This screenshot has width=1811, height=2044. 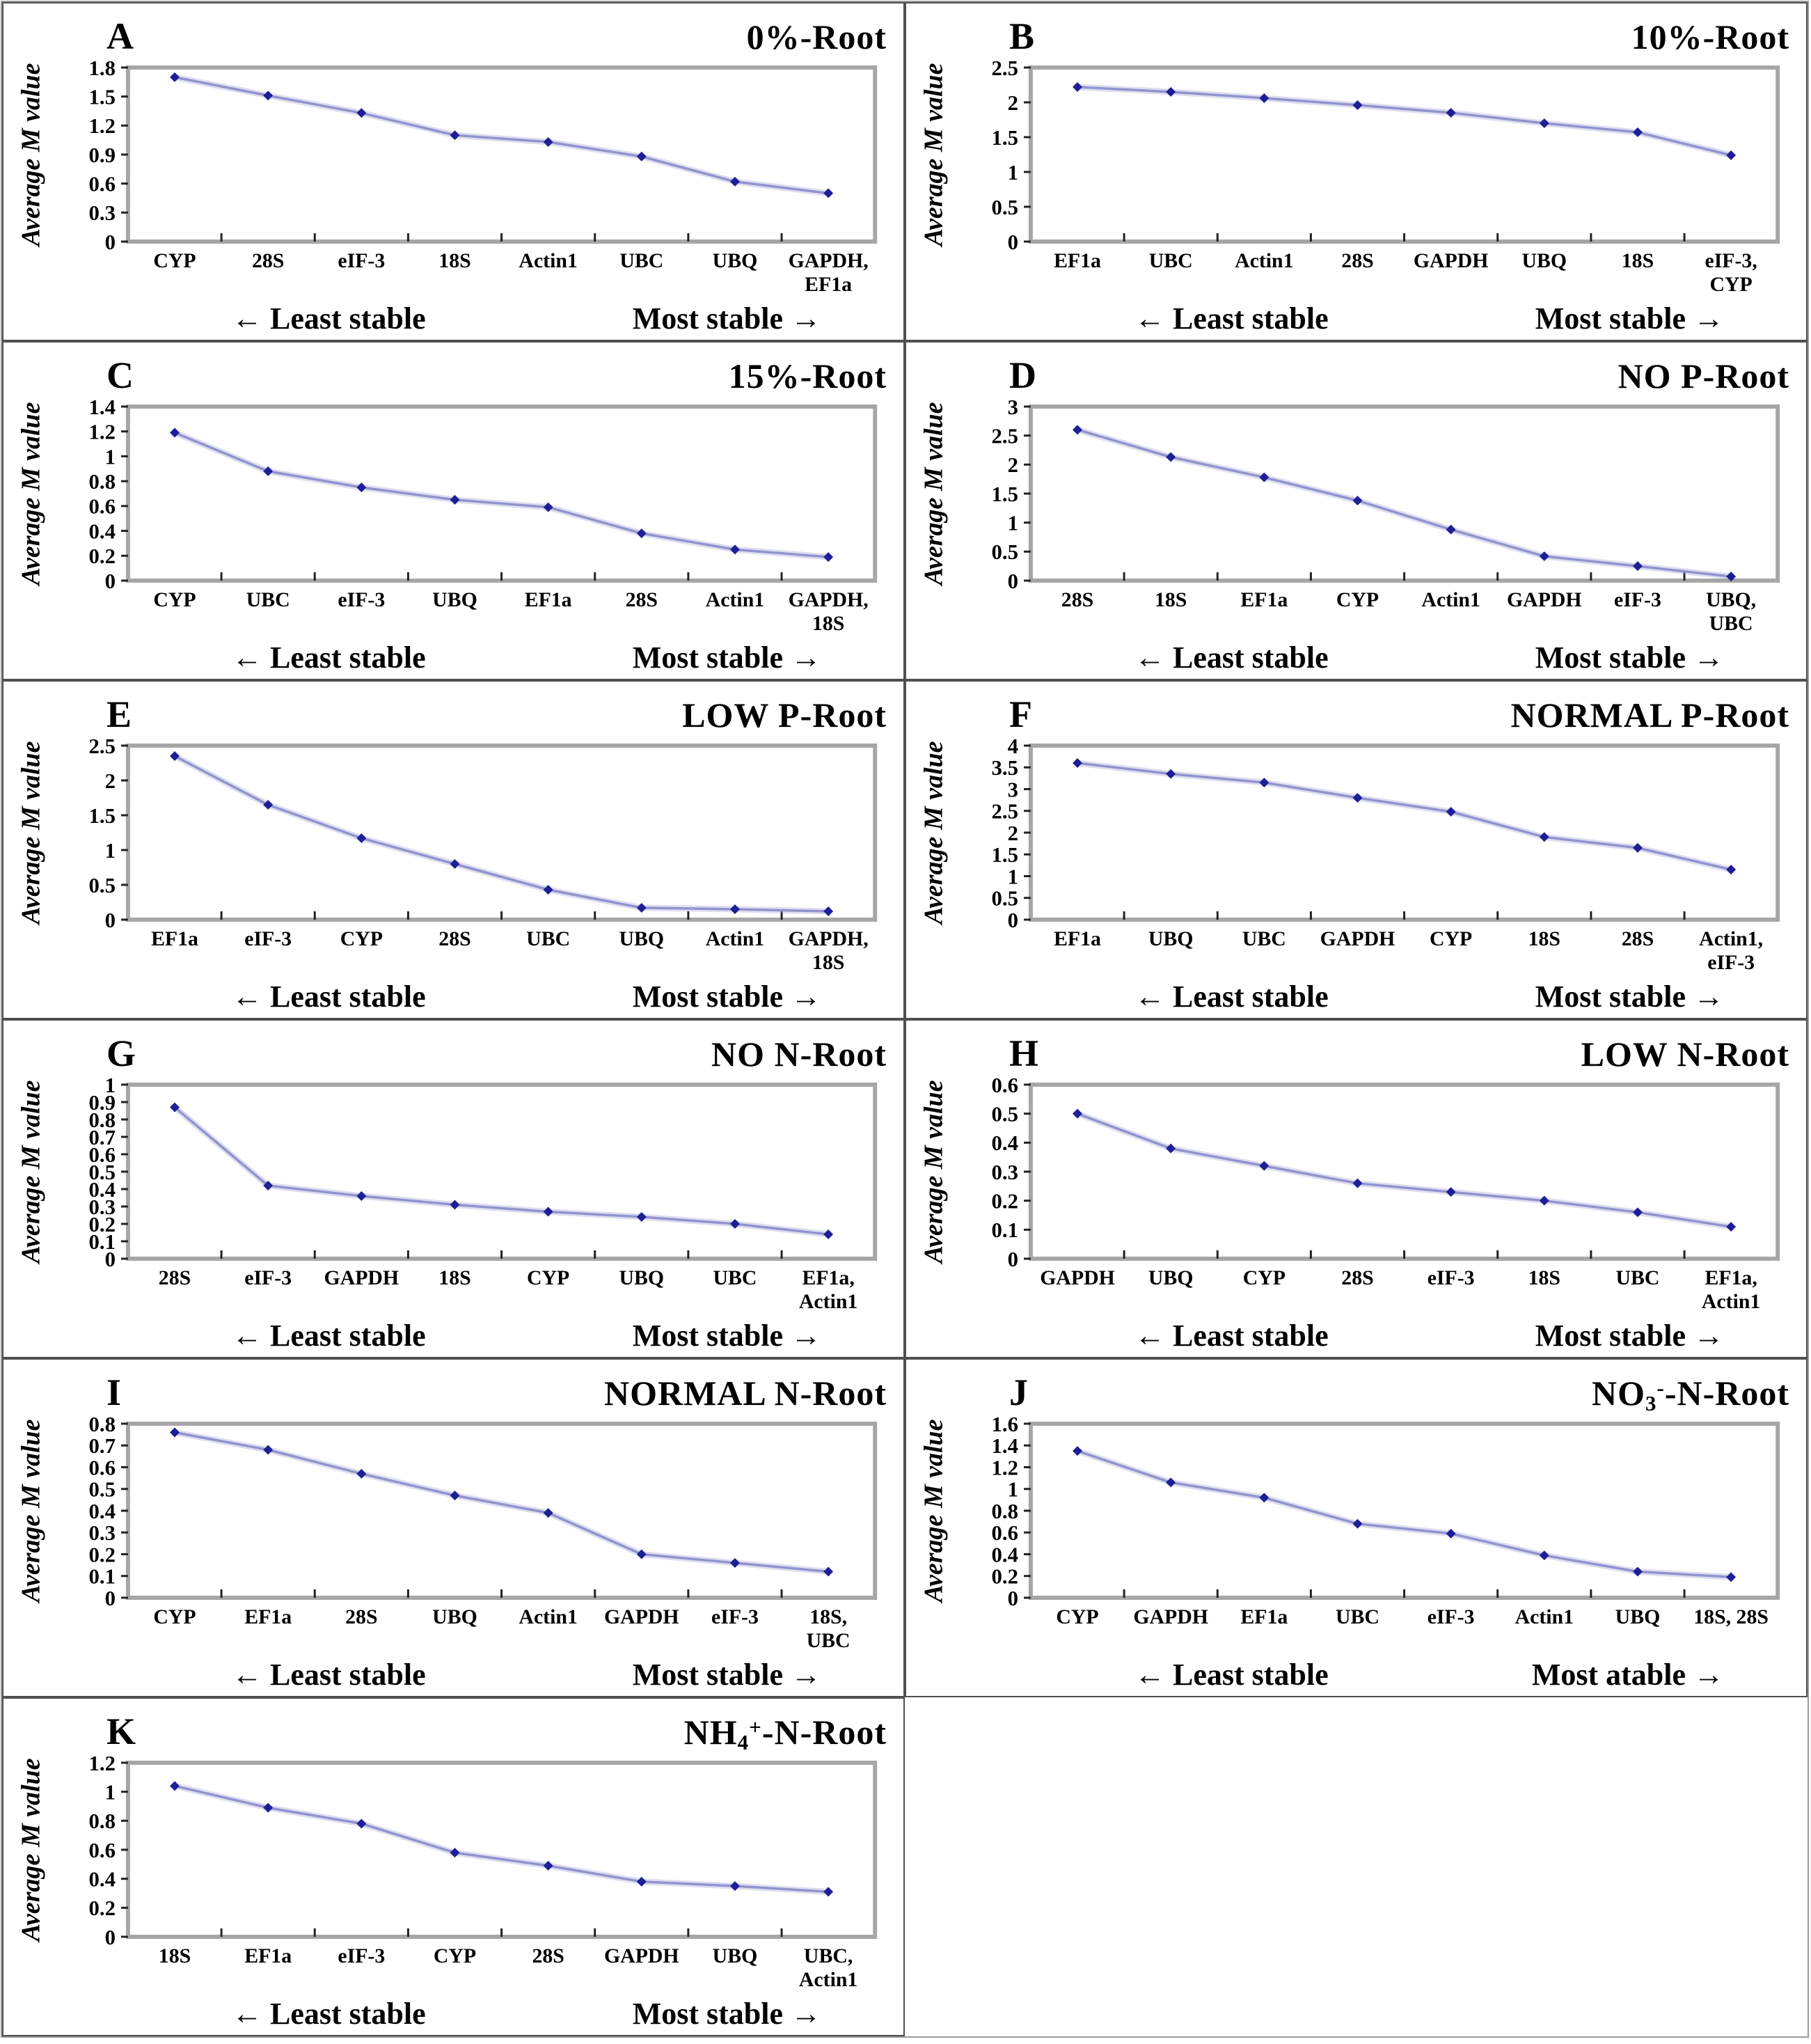 What do you see at coordinates (102, 155) in the screenshot?
I see `y-tick-label: 0.9` at bounding box center [102, 155].